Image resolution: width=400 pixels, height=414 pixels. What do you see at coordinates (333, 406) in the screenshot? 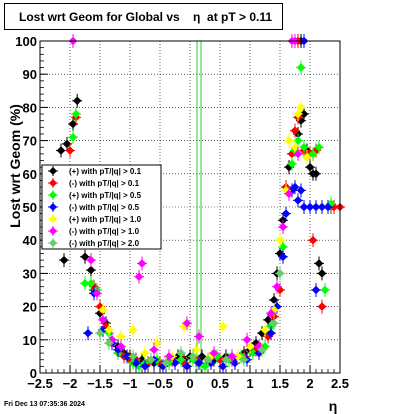
I see `x-axis-label: η` at bounding box center [333, 406].